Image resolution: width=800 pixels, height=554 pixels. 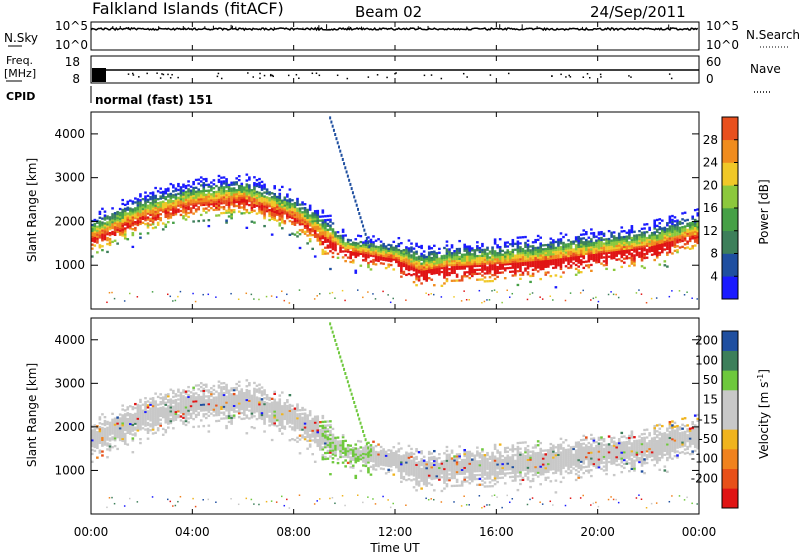 What do you see at coordinates (69, 221) in the screenshot?
I see `y-tick-label: 2000` at bounding box center [69, 221].